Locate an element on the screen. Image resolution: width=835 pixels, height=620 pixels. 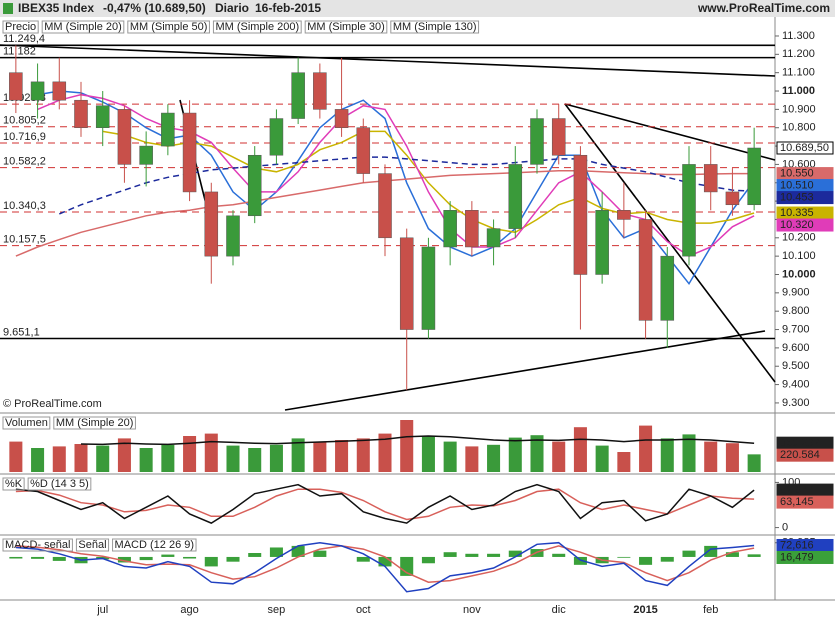
level-label: 10.582,2 is located at coordinates (24, 162).